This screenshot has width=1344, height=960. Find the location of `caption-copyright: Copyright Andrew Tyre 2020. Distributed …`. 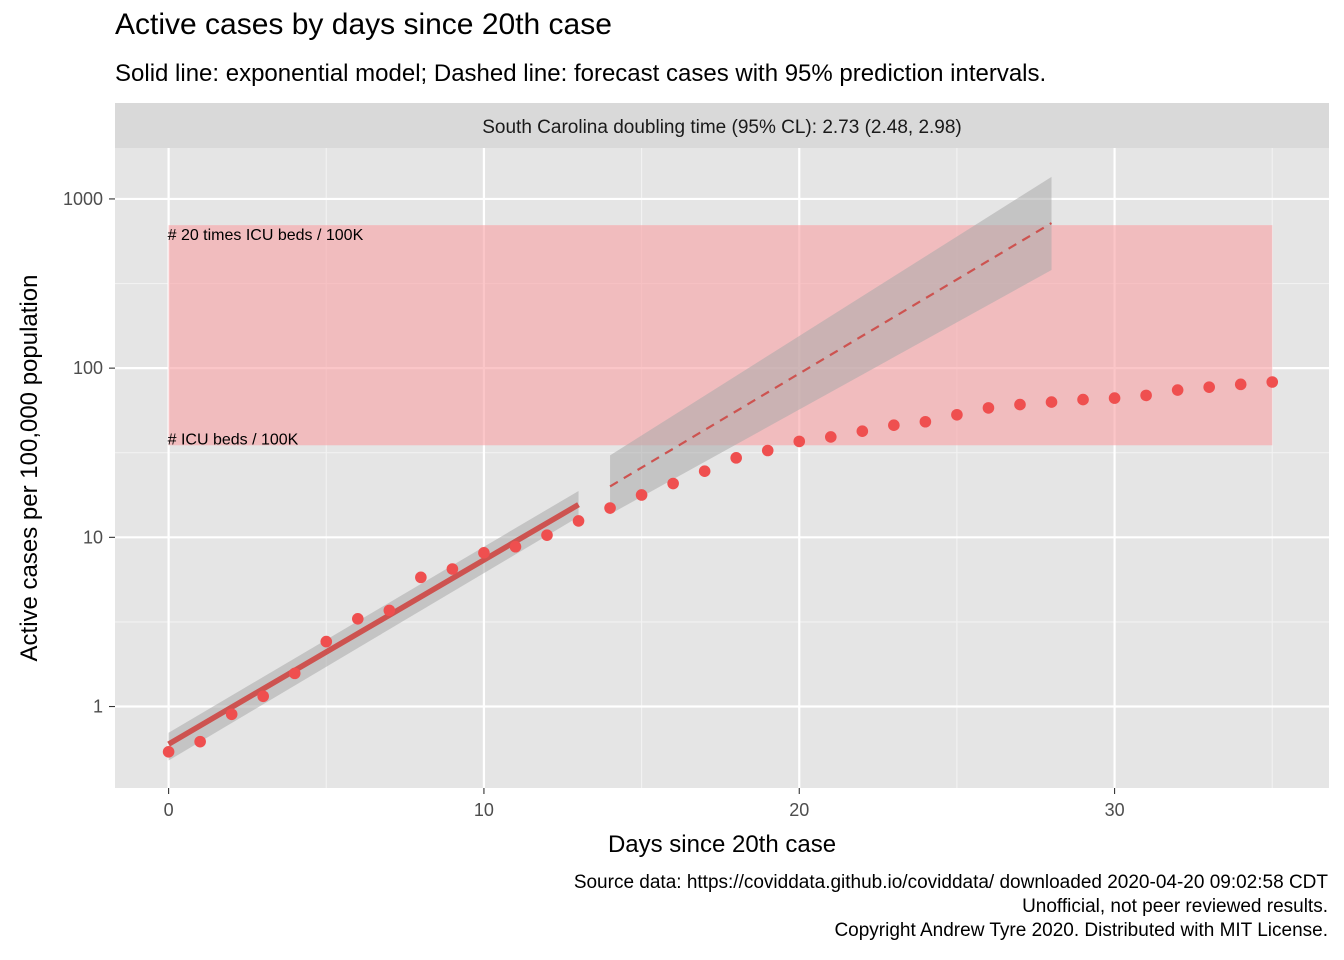

caption-copyright: Copyright Andrew Tyre 2020. Distributed … is located at coordinates (1081, 930).